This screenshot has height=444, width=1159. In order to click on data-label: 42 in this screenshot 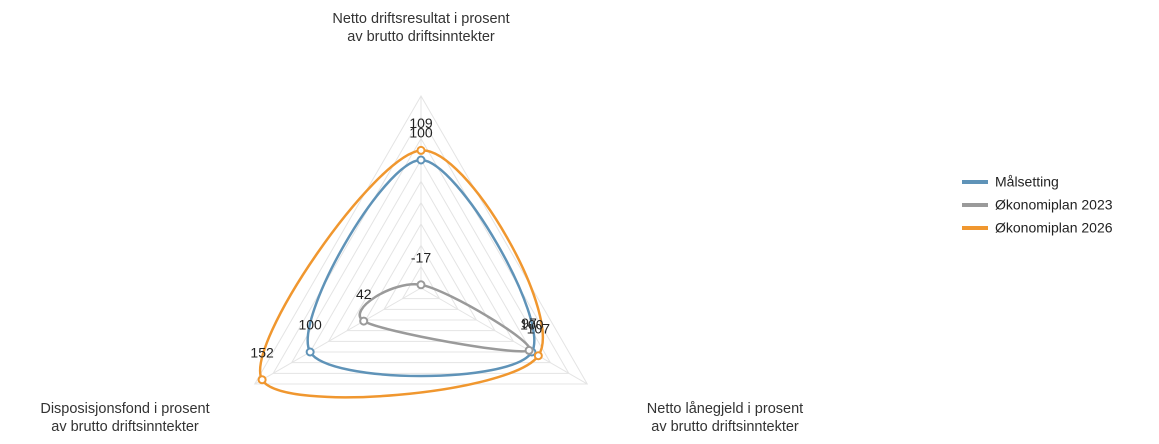, I will do `click(364, 294)`.